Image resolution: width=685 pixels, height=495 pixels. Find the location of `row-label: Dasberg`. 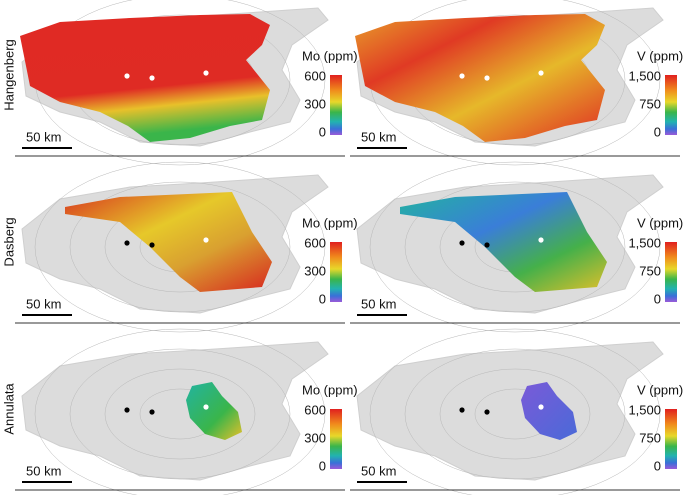

row-label: Dasberg is located at coordinates (8, 241).